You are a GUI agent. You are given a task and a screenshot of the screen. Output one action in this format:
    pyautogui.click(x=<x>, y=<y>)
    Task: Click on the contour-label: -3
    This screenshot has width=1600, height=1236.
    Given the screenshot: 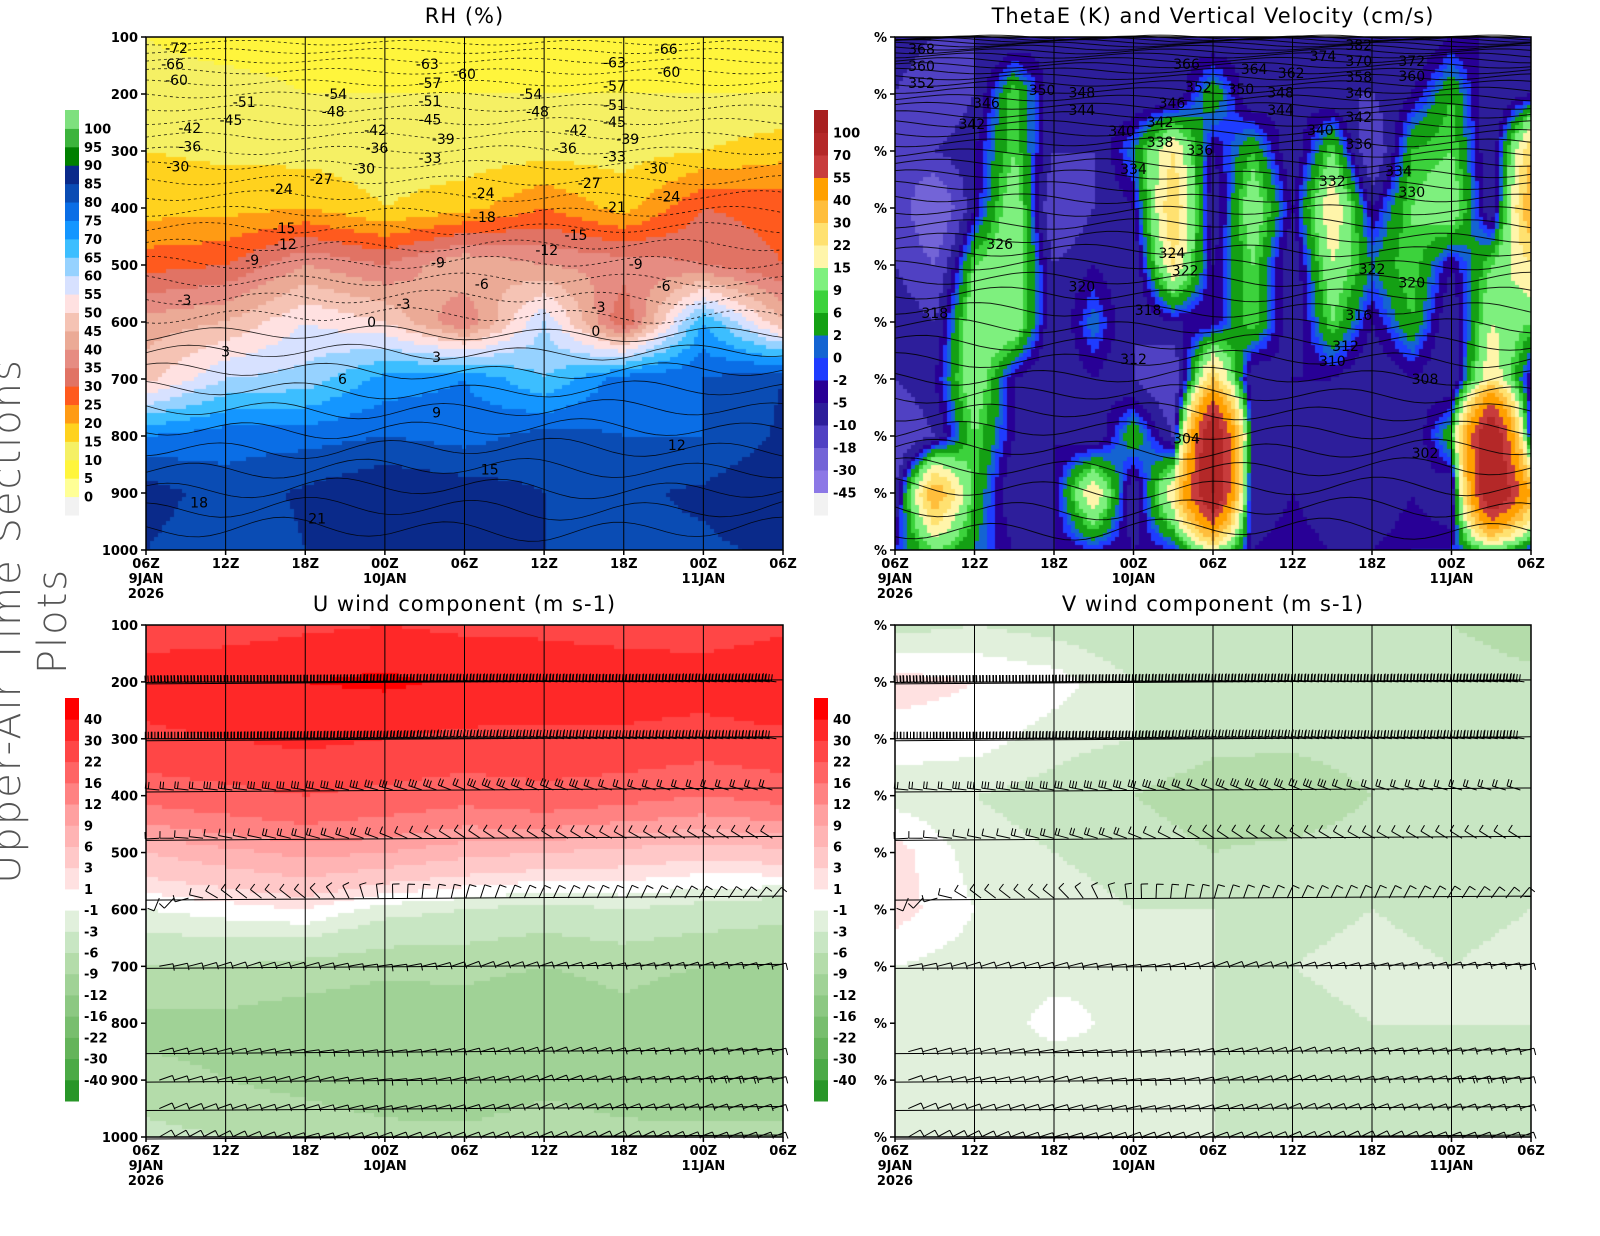 What is the action you would take?
    pyautogui.click(x=403, y=305)
    